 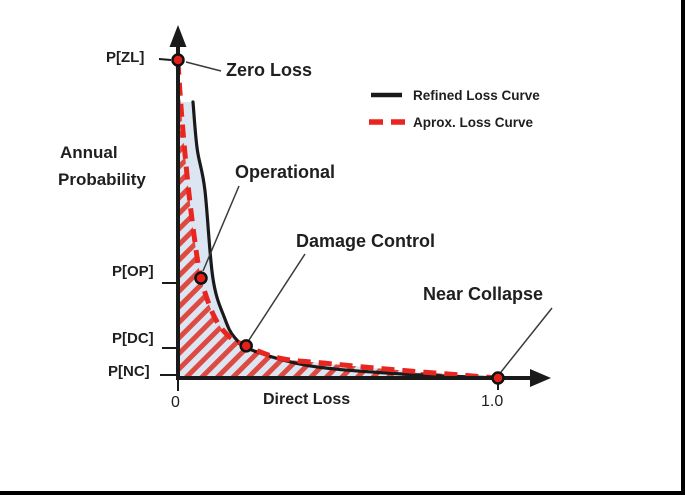 What do you see at coordinates (165, 59) in the screenshot?
I see `tick-p-zl` at bounding box center [165, 59].